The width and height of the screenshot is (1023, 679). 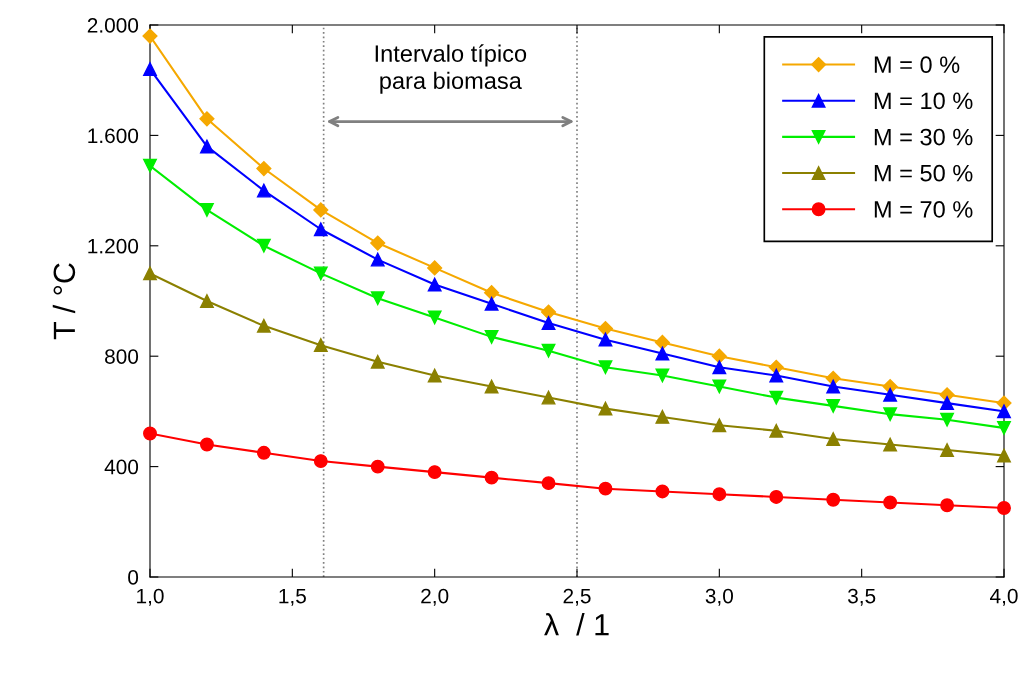 What do you see at coordinates (577, 597) in the screenshot?
I see `x-tick-label: 2,5` at bounding box center [577, 597].